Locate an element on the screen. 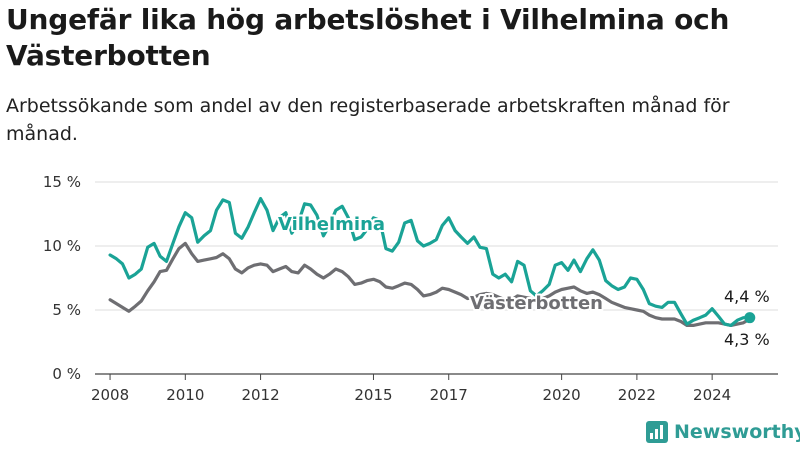 The height and width of the screenshot is (450, 800). vasterbotten-label: Västerbotten is located at coordinates (536, 303).